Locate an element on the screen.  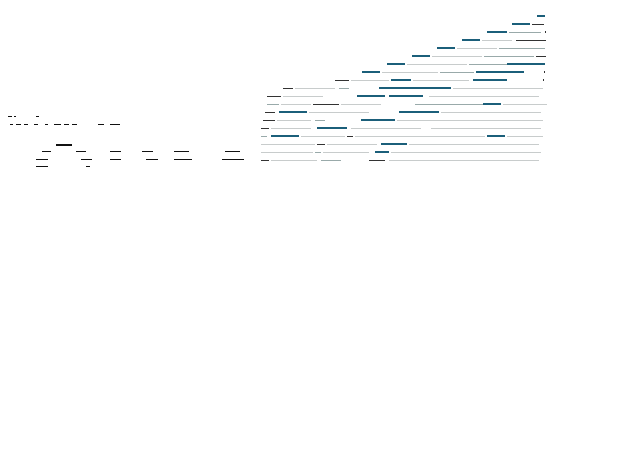
tree-root-line is located at coordinates (64, 145).